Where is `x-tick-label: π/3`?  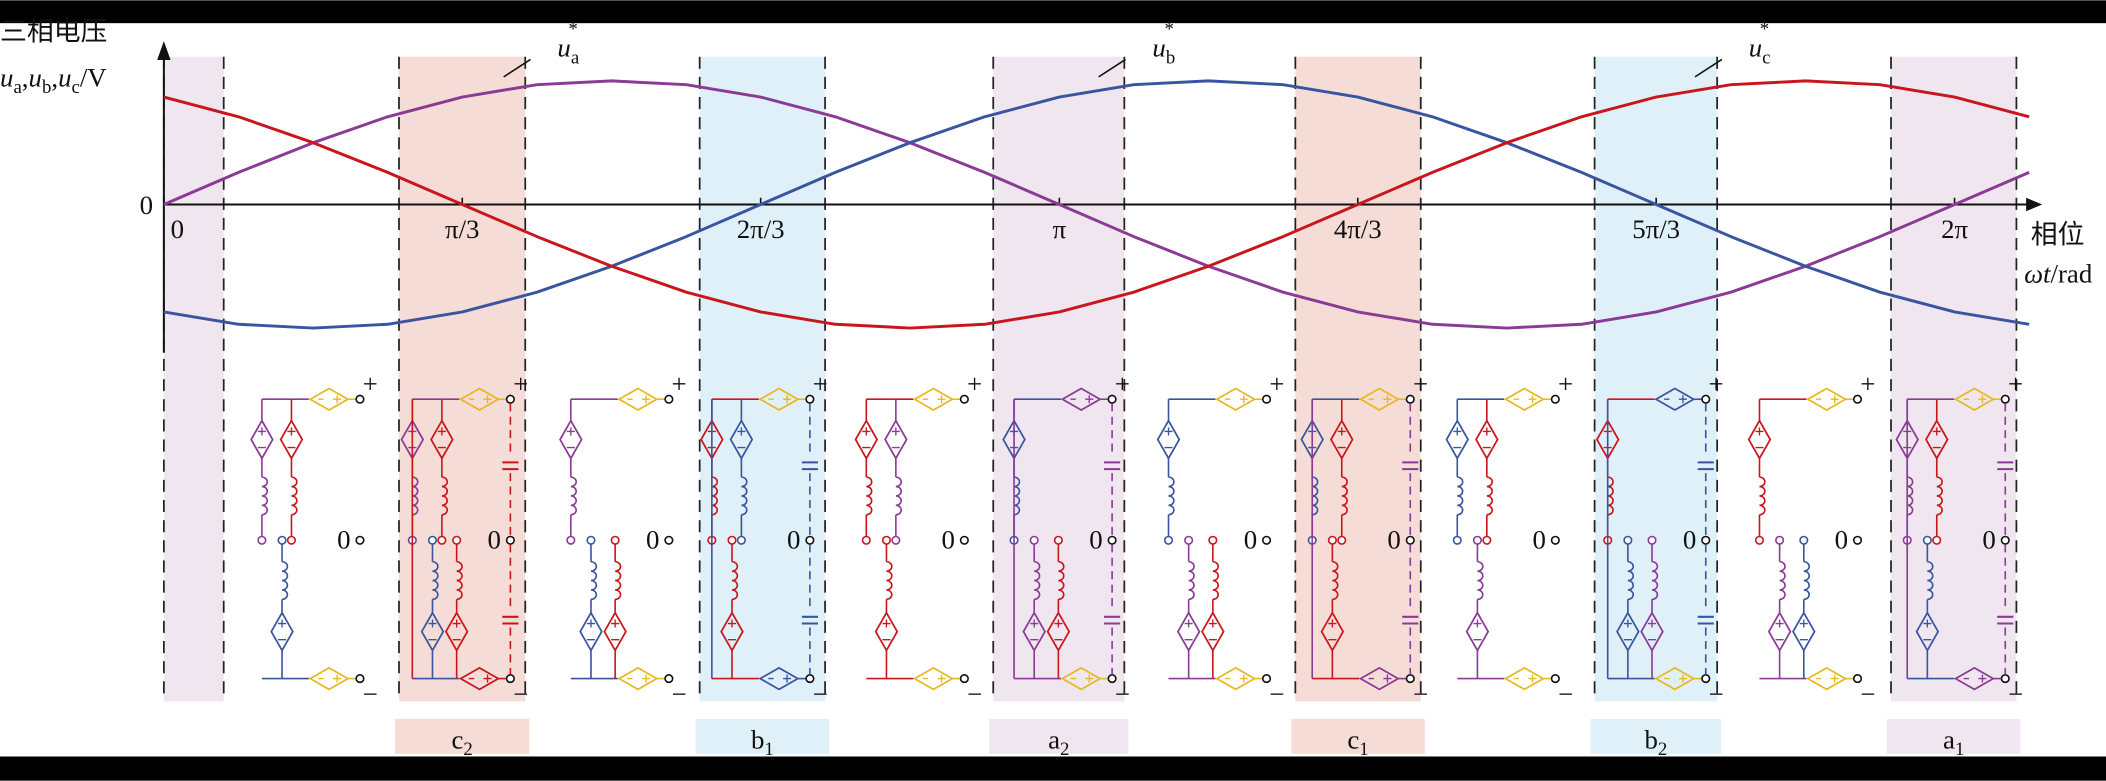 x-tick-label: π/3 is located at coordinates (462, 229).